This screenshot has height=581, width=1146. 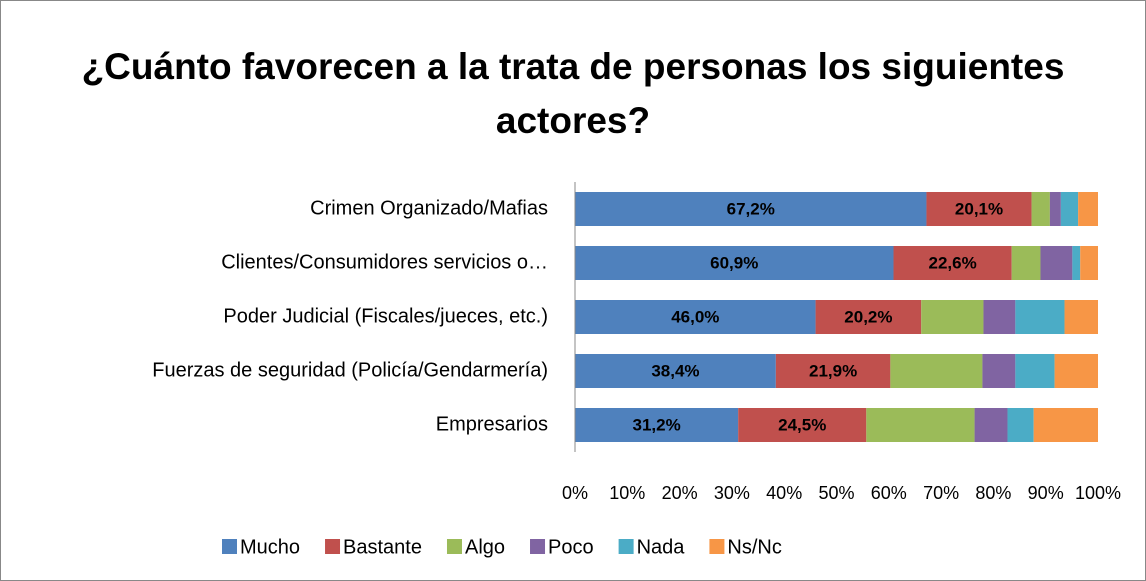 What do you see at coordinates (754, 547) in the screenshot?
I see `legend-label: Ns/Nc` at bounding box center [754, 547].